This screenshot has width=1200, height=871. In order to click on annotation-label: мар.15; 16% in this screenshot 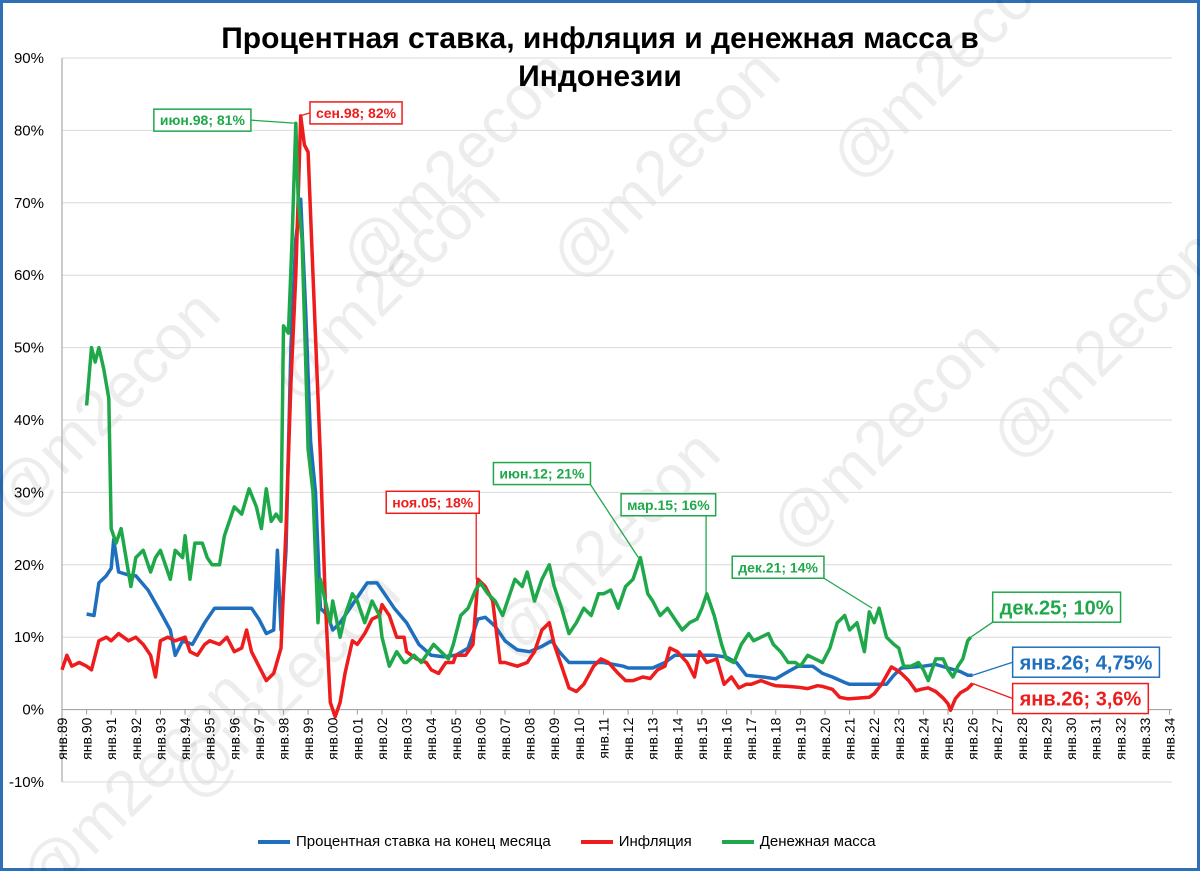, I will do `click(668, 505)`.